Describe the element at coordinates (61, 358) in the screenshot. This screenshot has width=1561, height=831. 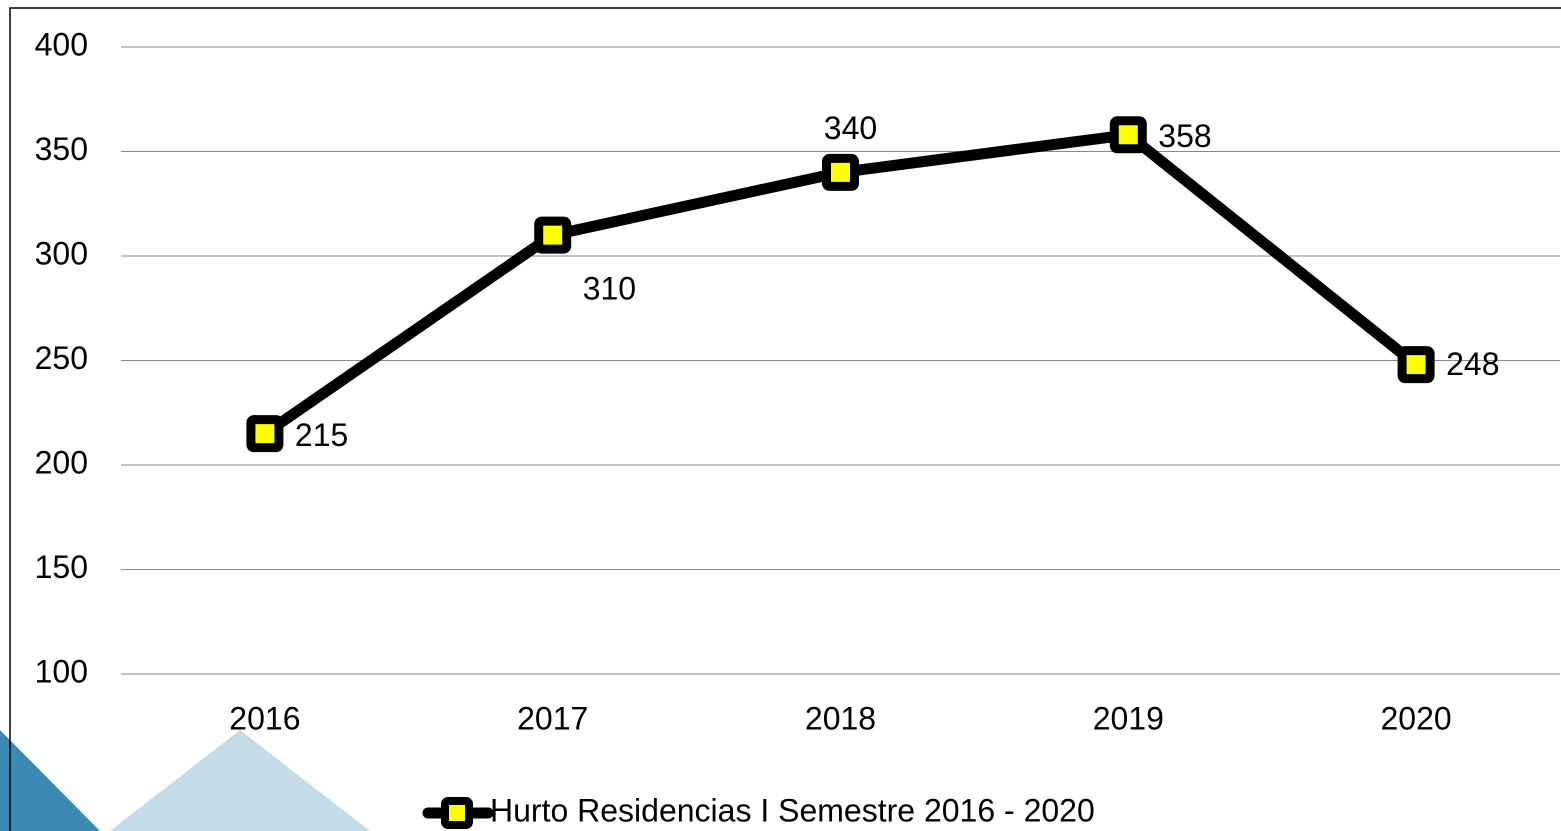
I see `y-tick-label: 250` at that location.